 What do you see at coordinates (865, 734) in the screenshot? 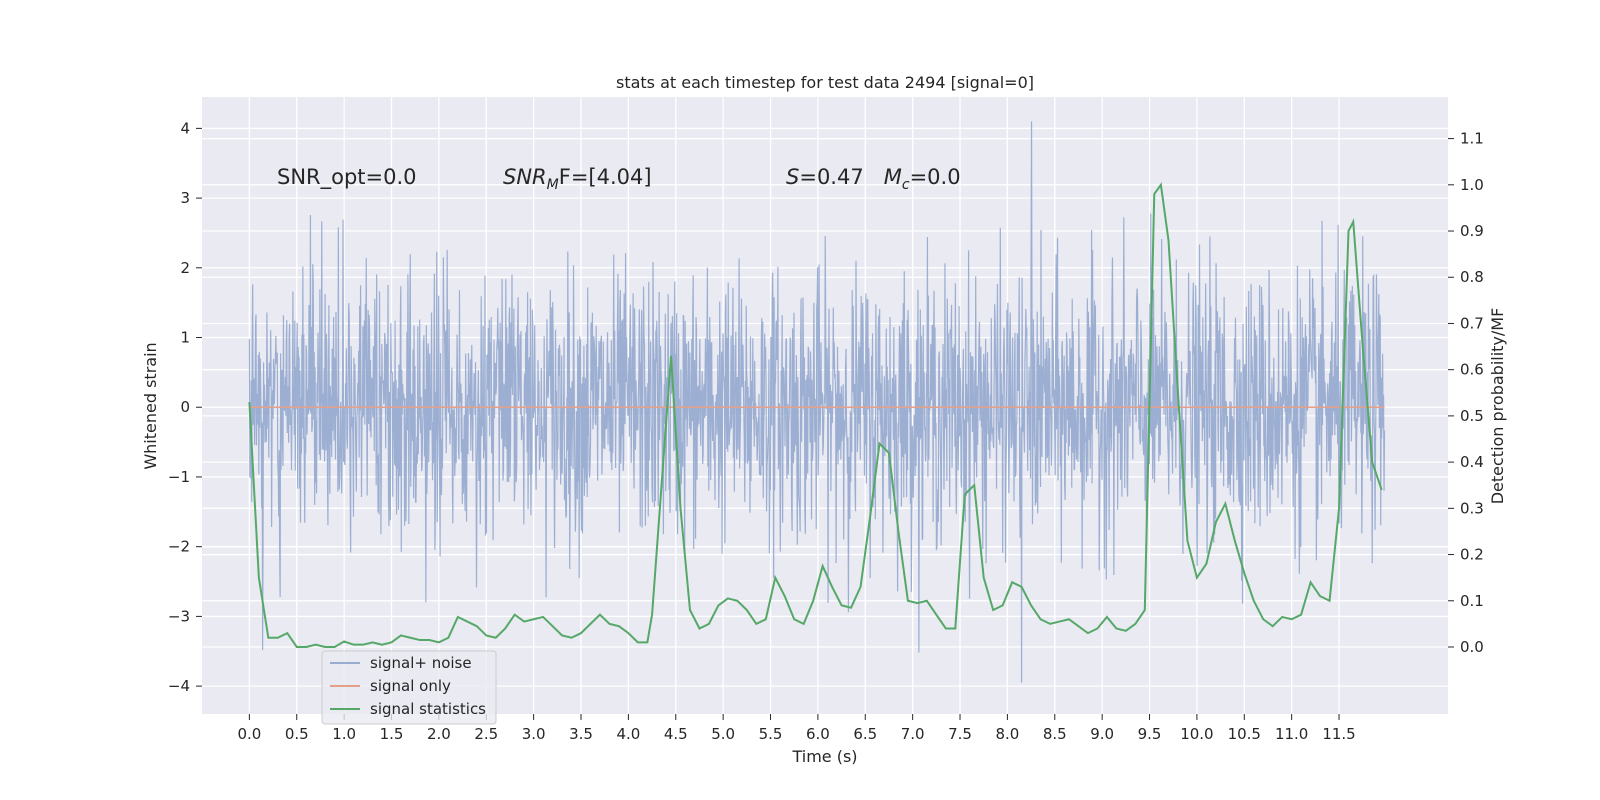
I see `x-tick-label: 6.5` at bounding box center [865, 734].